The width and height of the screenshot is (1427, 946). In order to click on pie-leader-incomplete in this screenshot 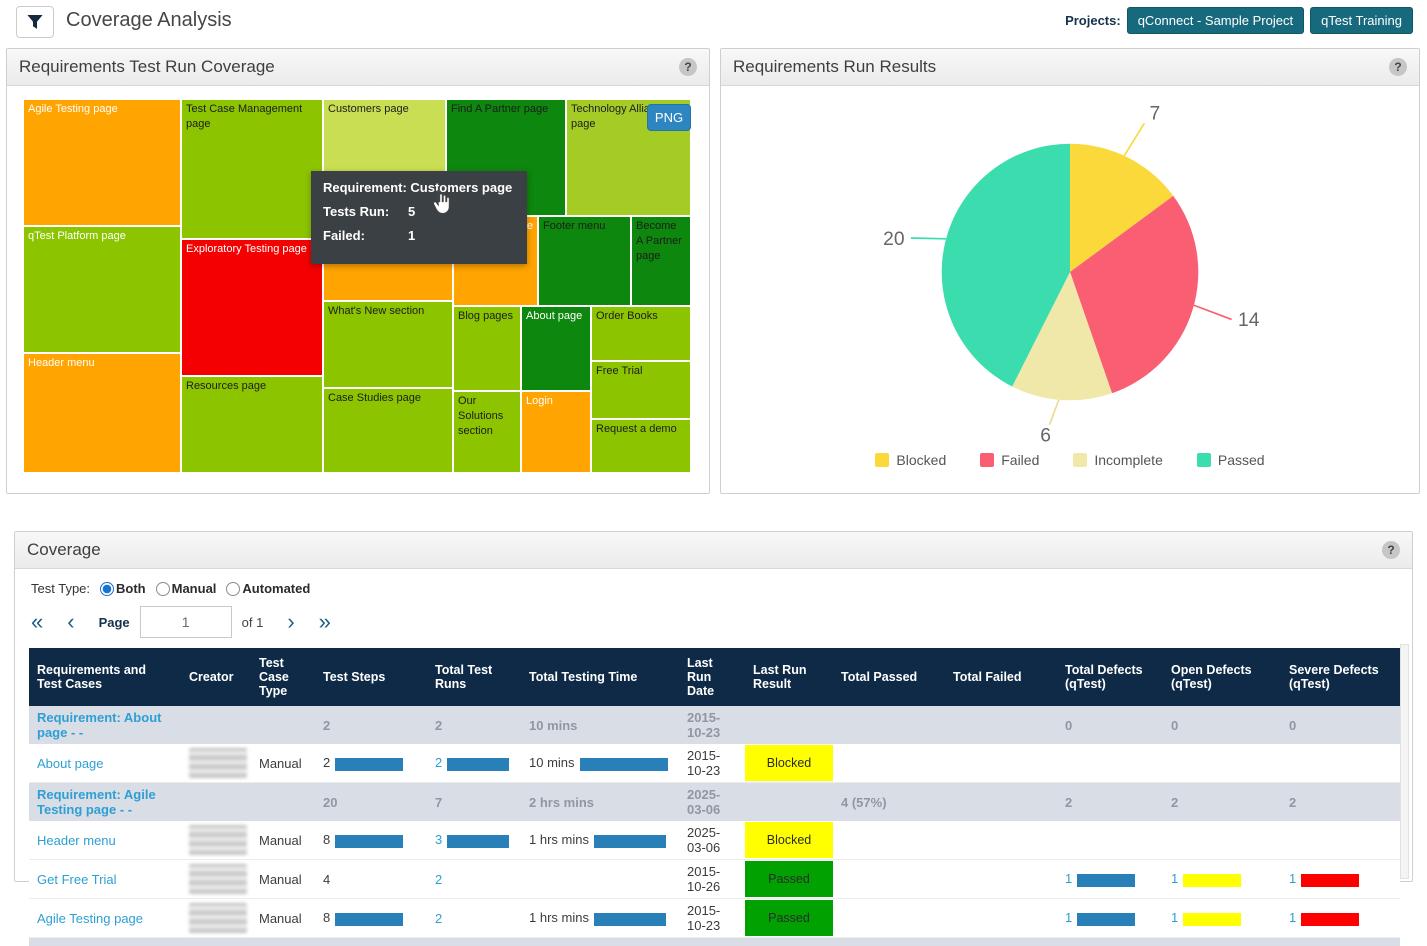, I will do `click(1054, 412)`.